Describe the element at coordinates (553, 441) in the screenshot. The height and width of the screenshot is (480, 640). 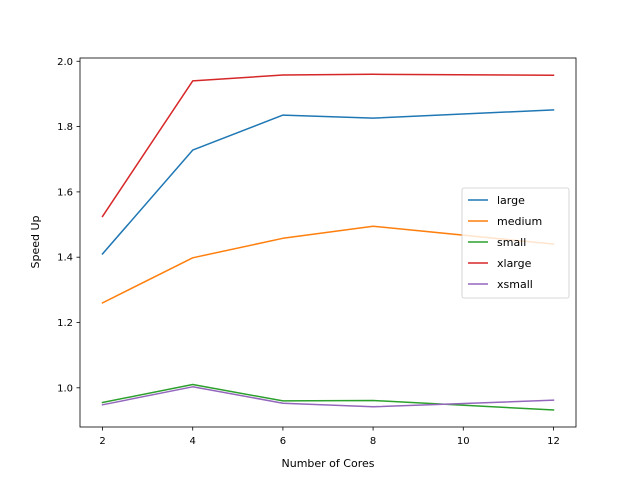
I see `x-tick-label: 12` at that location.